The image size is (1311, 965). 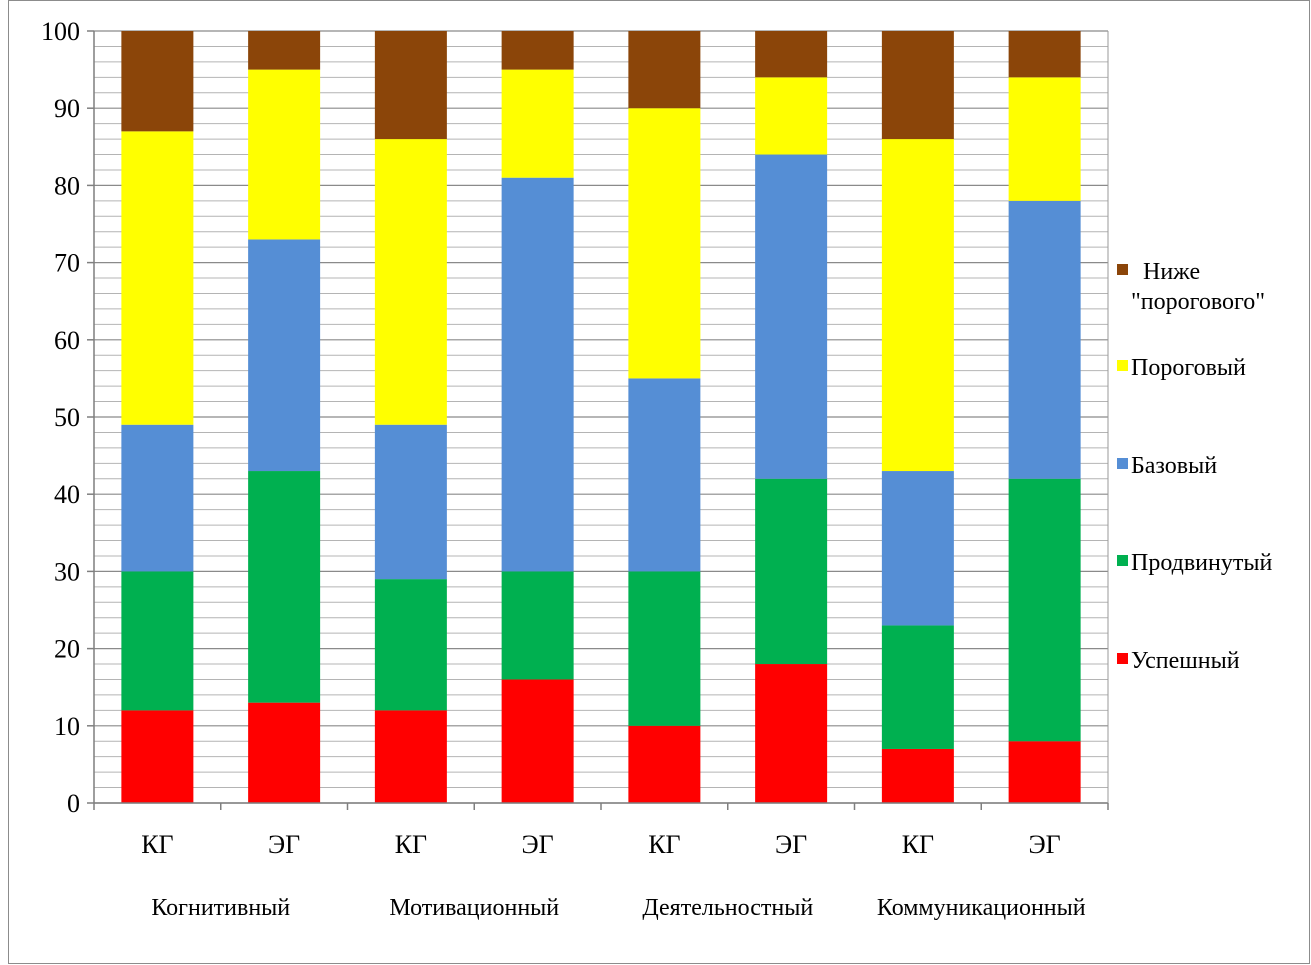 What do you see at coordinates (67, 649) in the screenshot?
I see `y-tick-label: 20` at bounding box center [67, 649].